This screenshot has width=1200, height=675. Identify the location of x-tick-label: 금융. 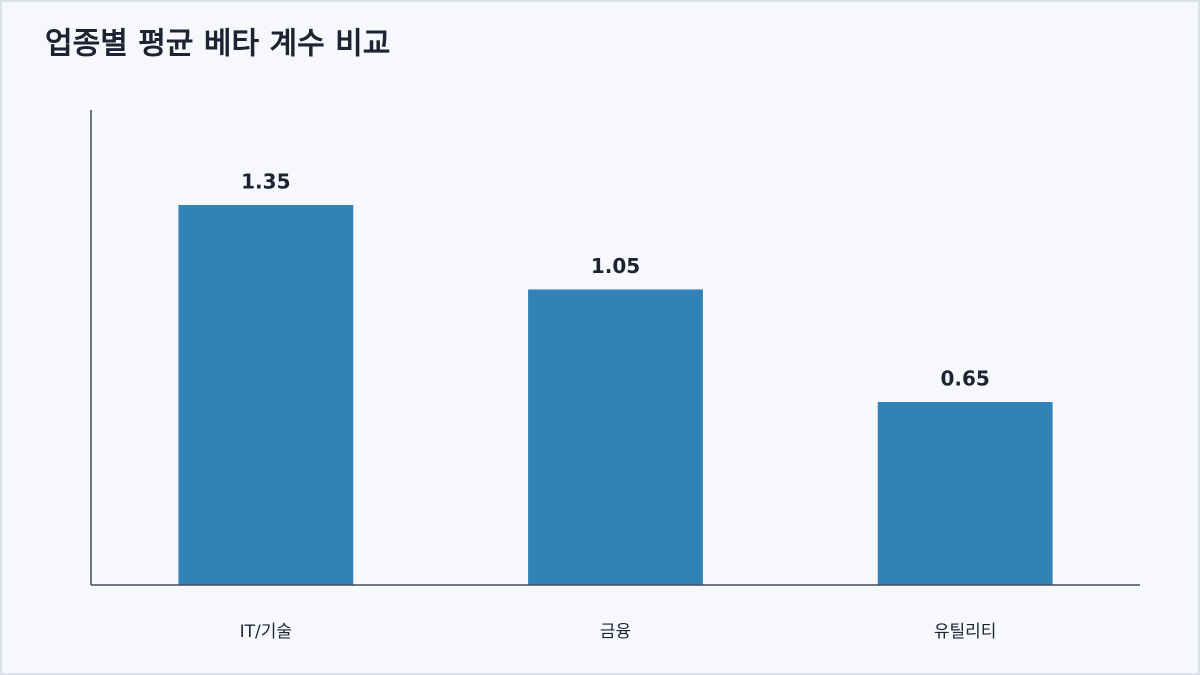
(615, 632).